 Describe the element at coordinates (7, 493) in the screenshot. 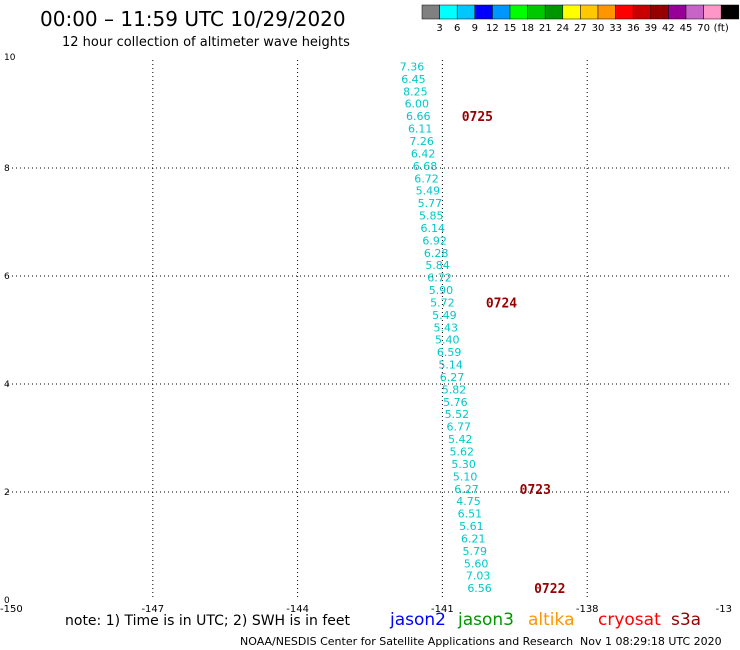

I see `y-tick-label: 2` at that location.